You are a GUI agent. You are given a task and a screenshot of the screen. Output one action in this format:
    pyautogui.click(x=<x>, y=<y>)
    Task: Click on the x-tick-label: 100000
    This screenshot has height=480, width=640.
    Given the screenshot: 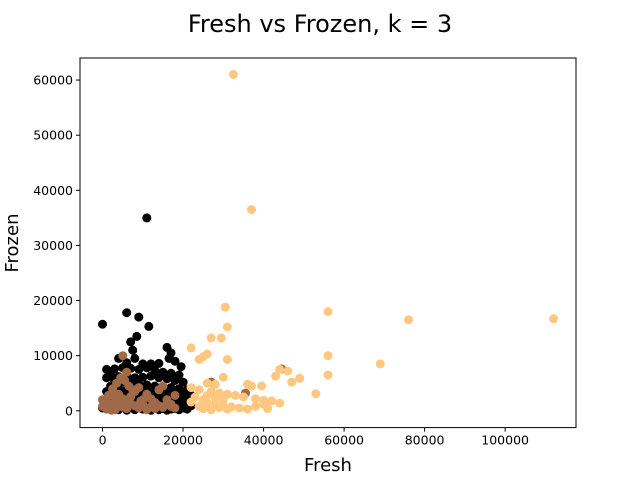 What is the action you would take?
    pyautogui.click(x=505, y=440)
    